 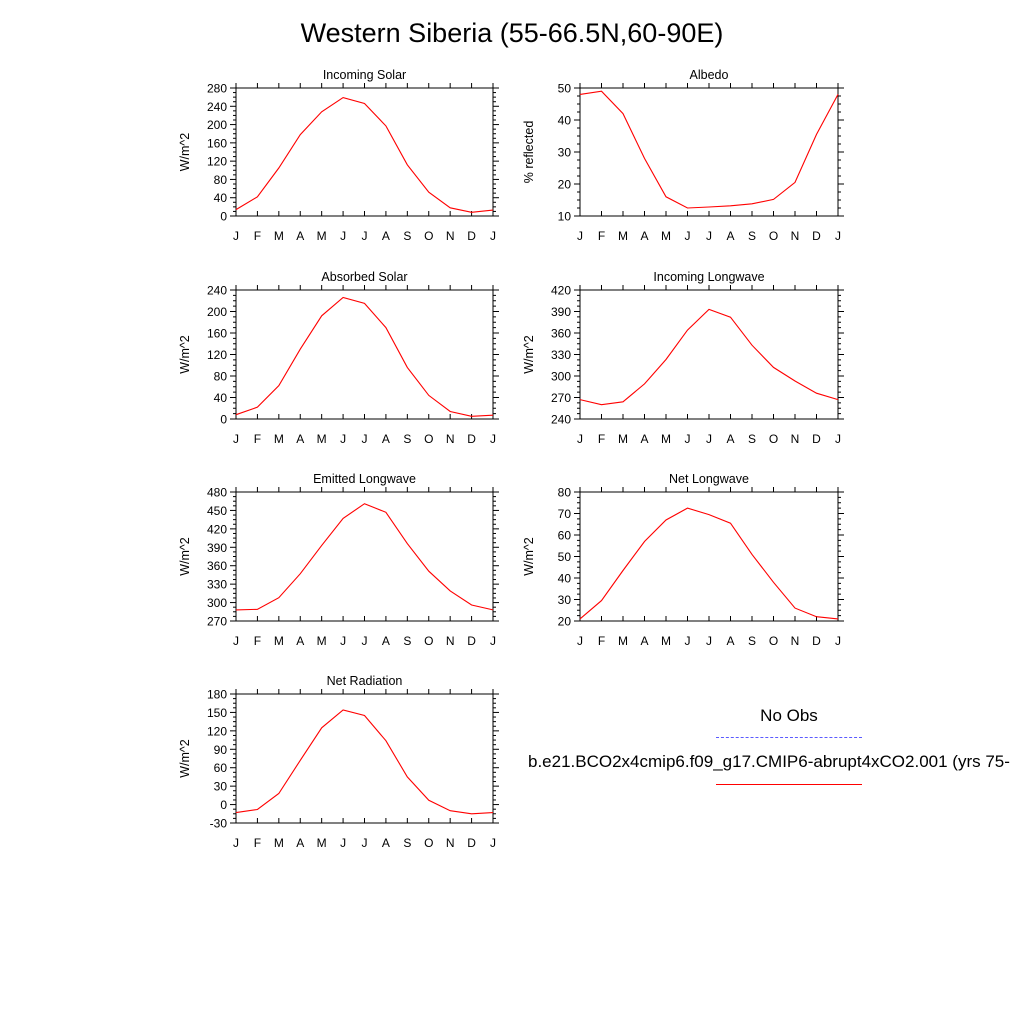 I want to click on y-tick-label: 360, so click(x=217, y=566).